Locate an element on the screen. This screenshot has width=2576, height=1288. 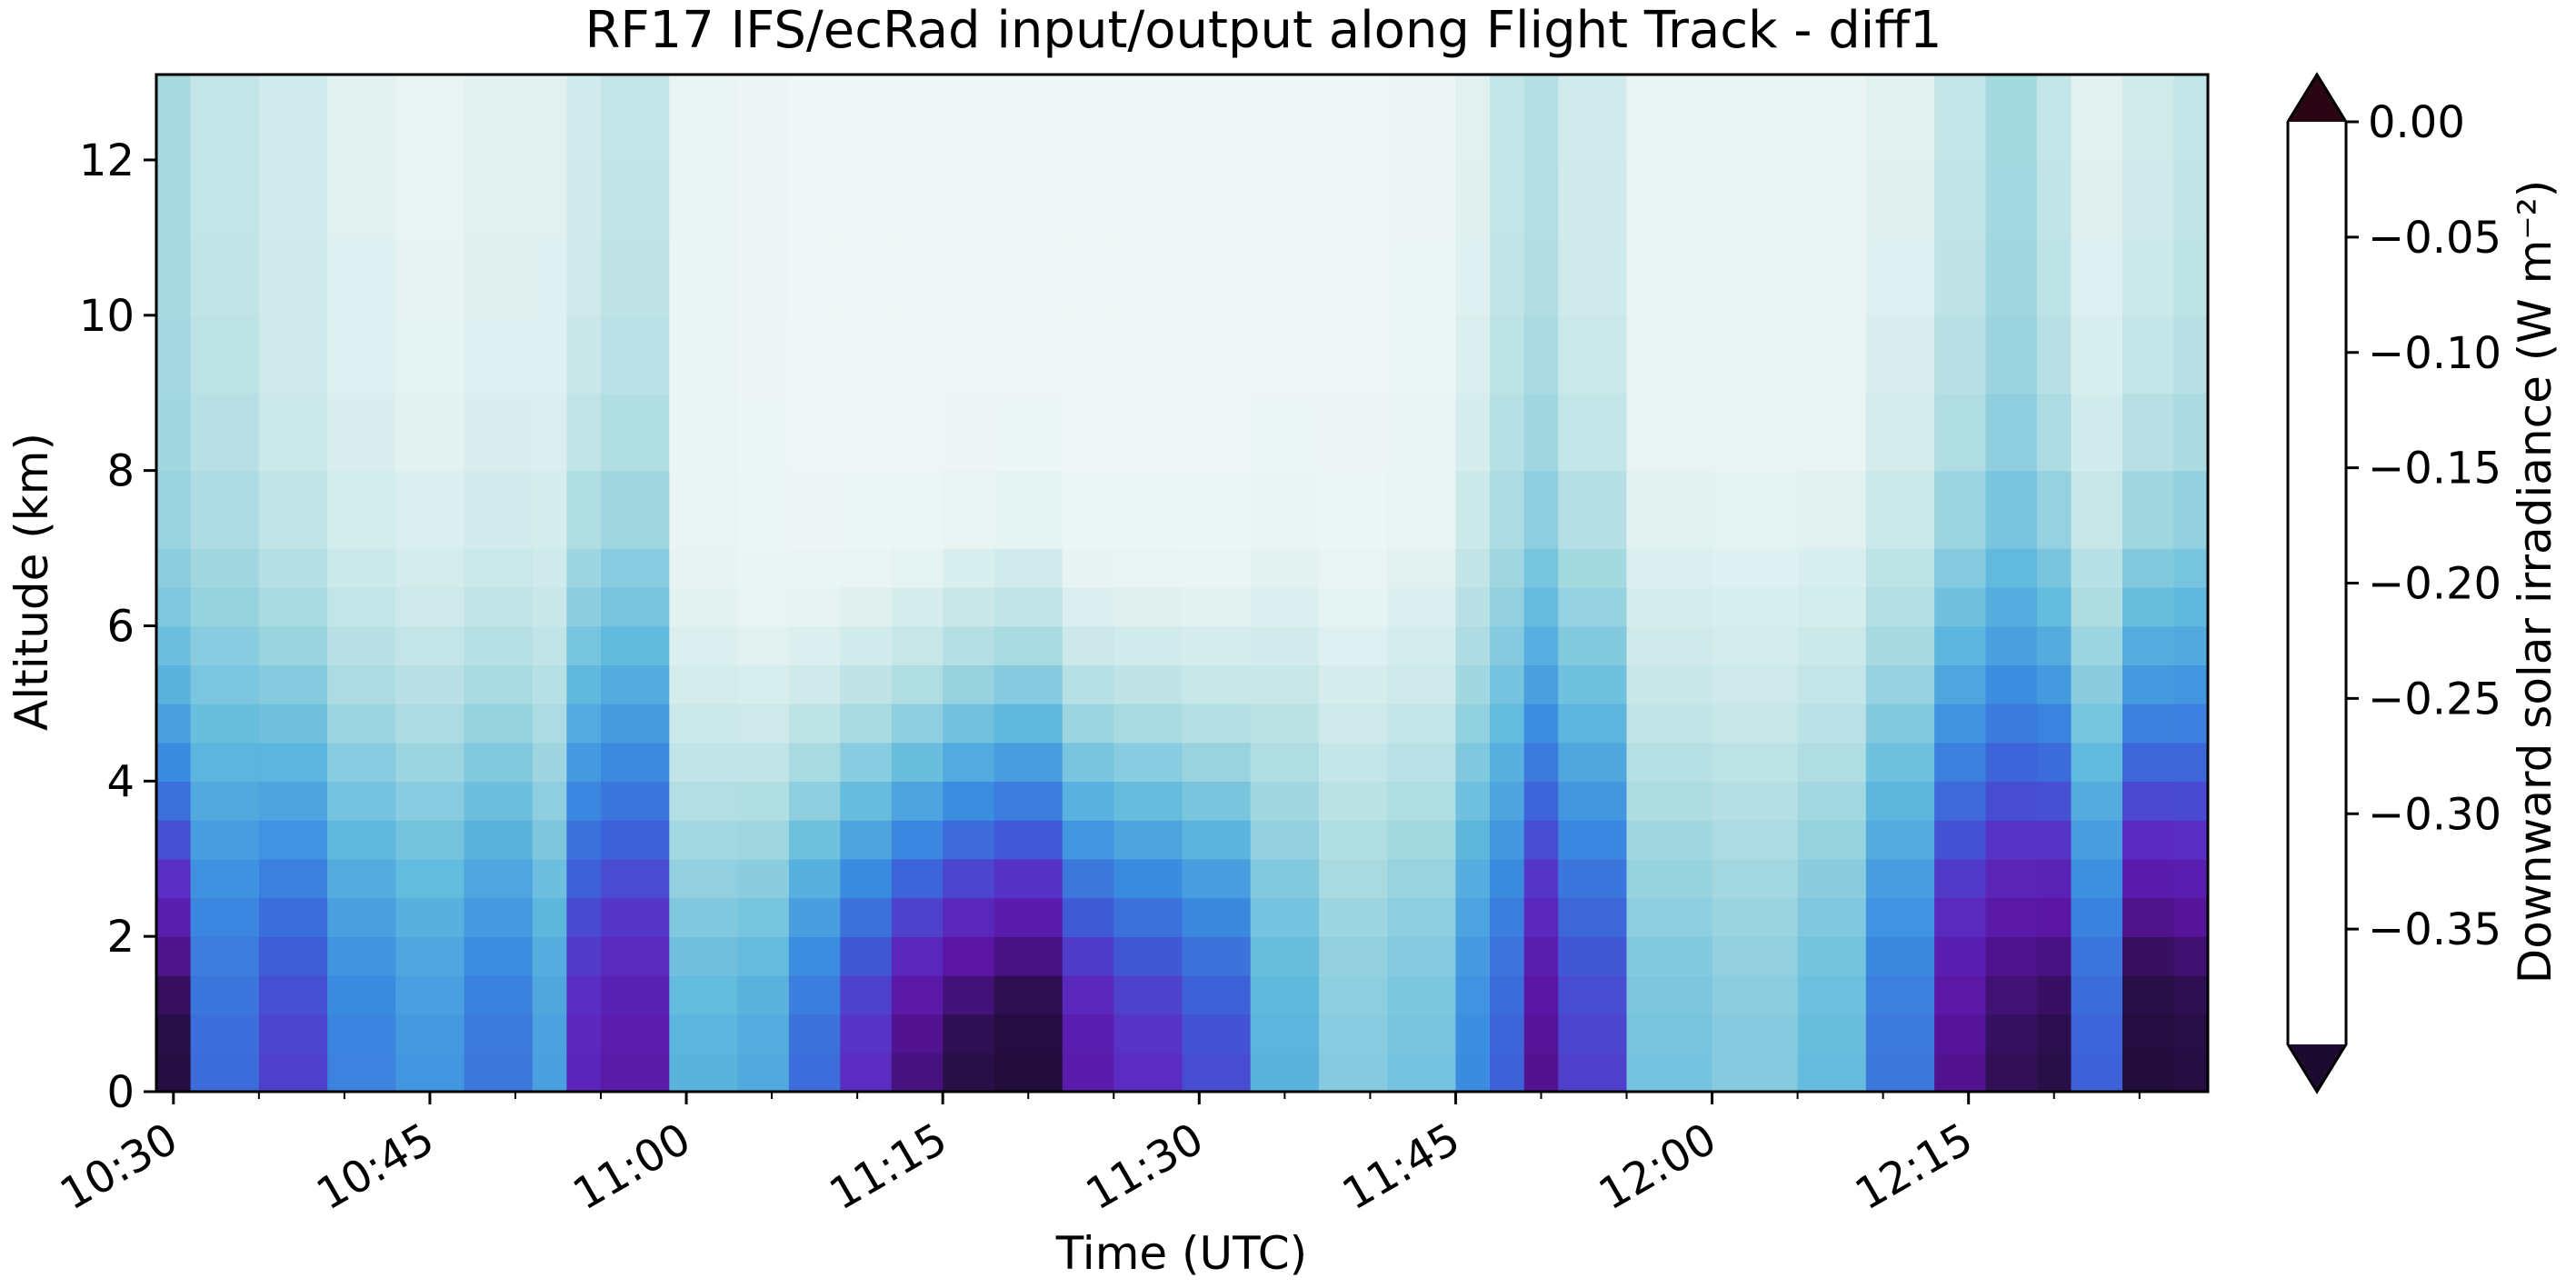
x-tick-label: 11:15 is located at coordinates (888, 1167).